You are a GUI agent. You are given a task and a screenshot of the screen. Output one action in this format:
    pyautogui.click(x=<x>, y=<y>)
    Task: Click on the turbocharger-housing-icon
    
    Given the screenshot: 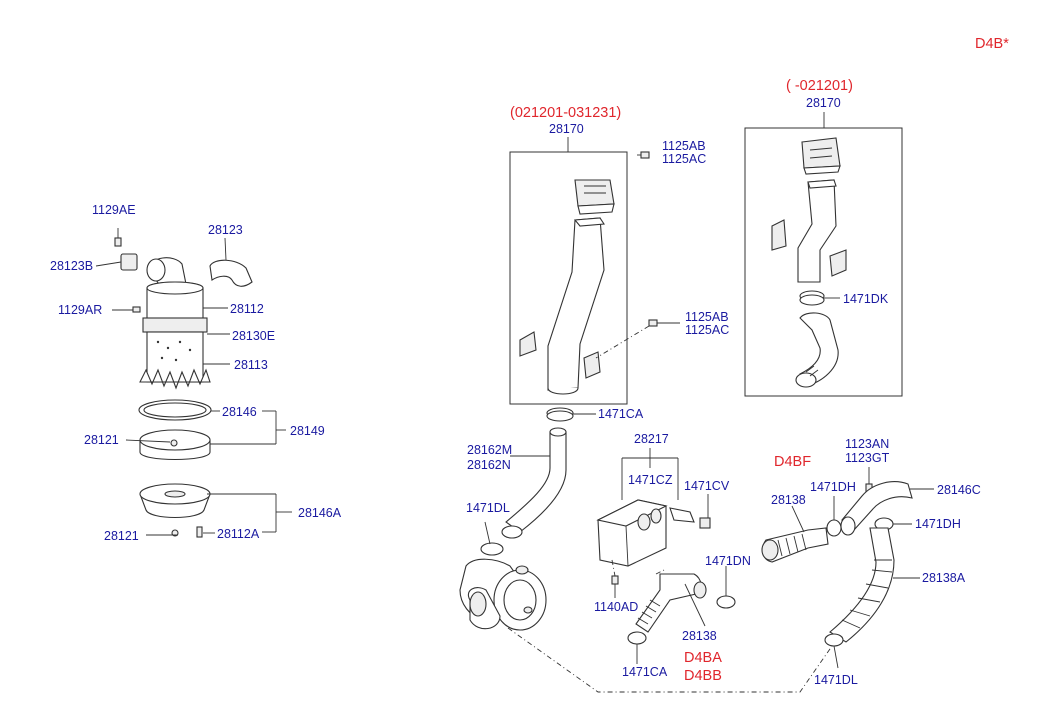 What is the action you would take?
    pyautogui.click(x=503, y=594)
    